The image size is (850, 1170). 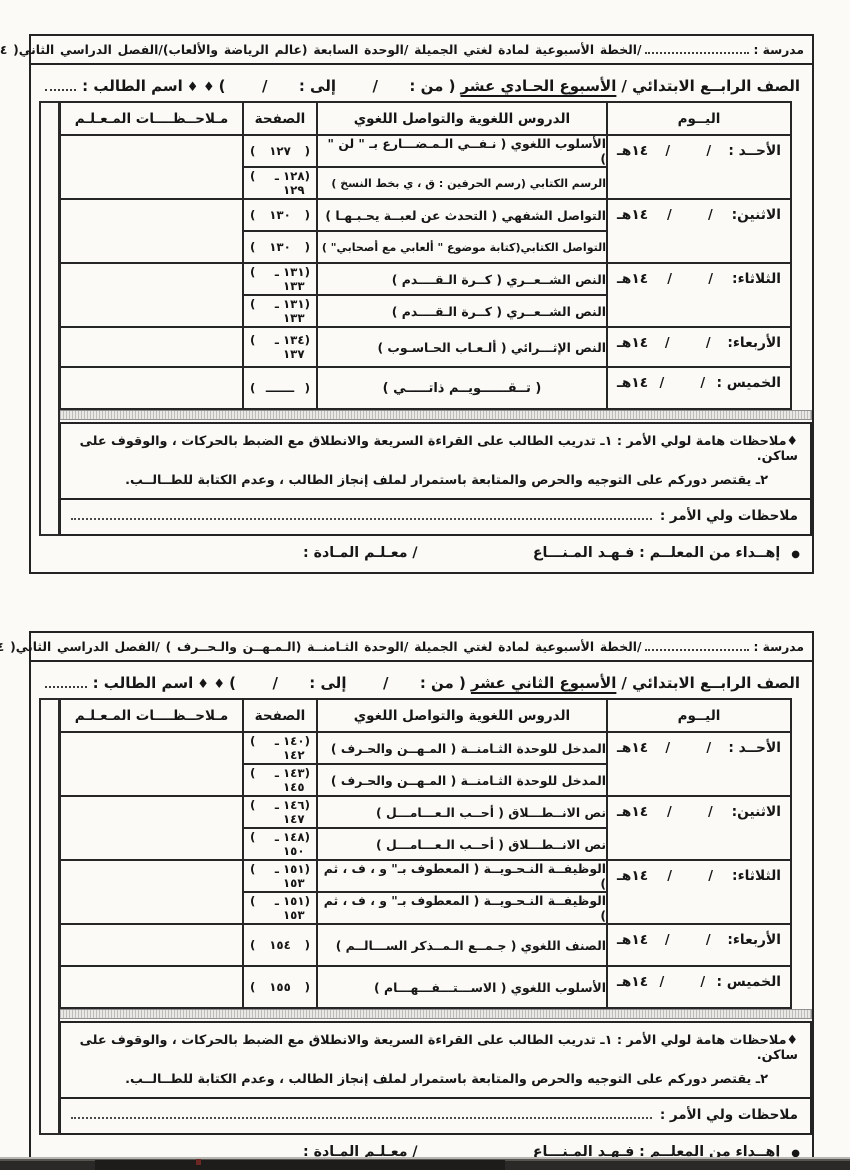 I want to click on col-header-day: اليــوم, so click(x=699, y=118).